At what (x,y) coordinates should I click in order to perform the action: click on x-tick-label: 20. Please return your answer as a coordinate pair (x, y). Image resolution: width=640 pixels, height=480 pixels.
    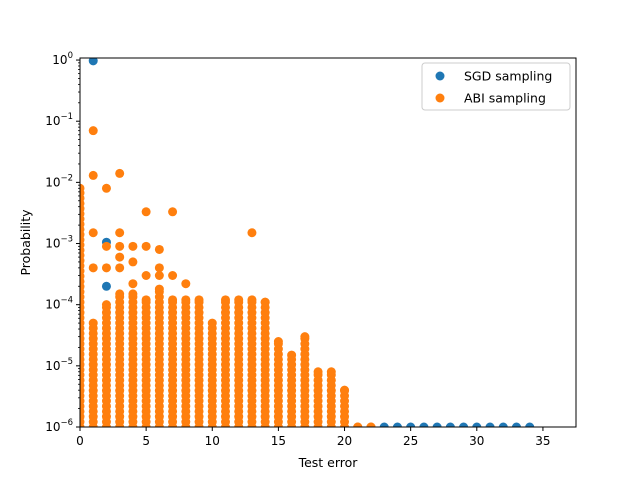
    Looking at the image, I should click on (344, 441).